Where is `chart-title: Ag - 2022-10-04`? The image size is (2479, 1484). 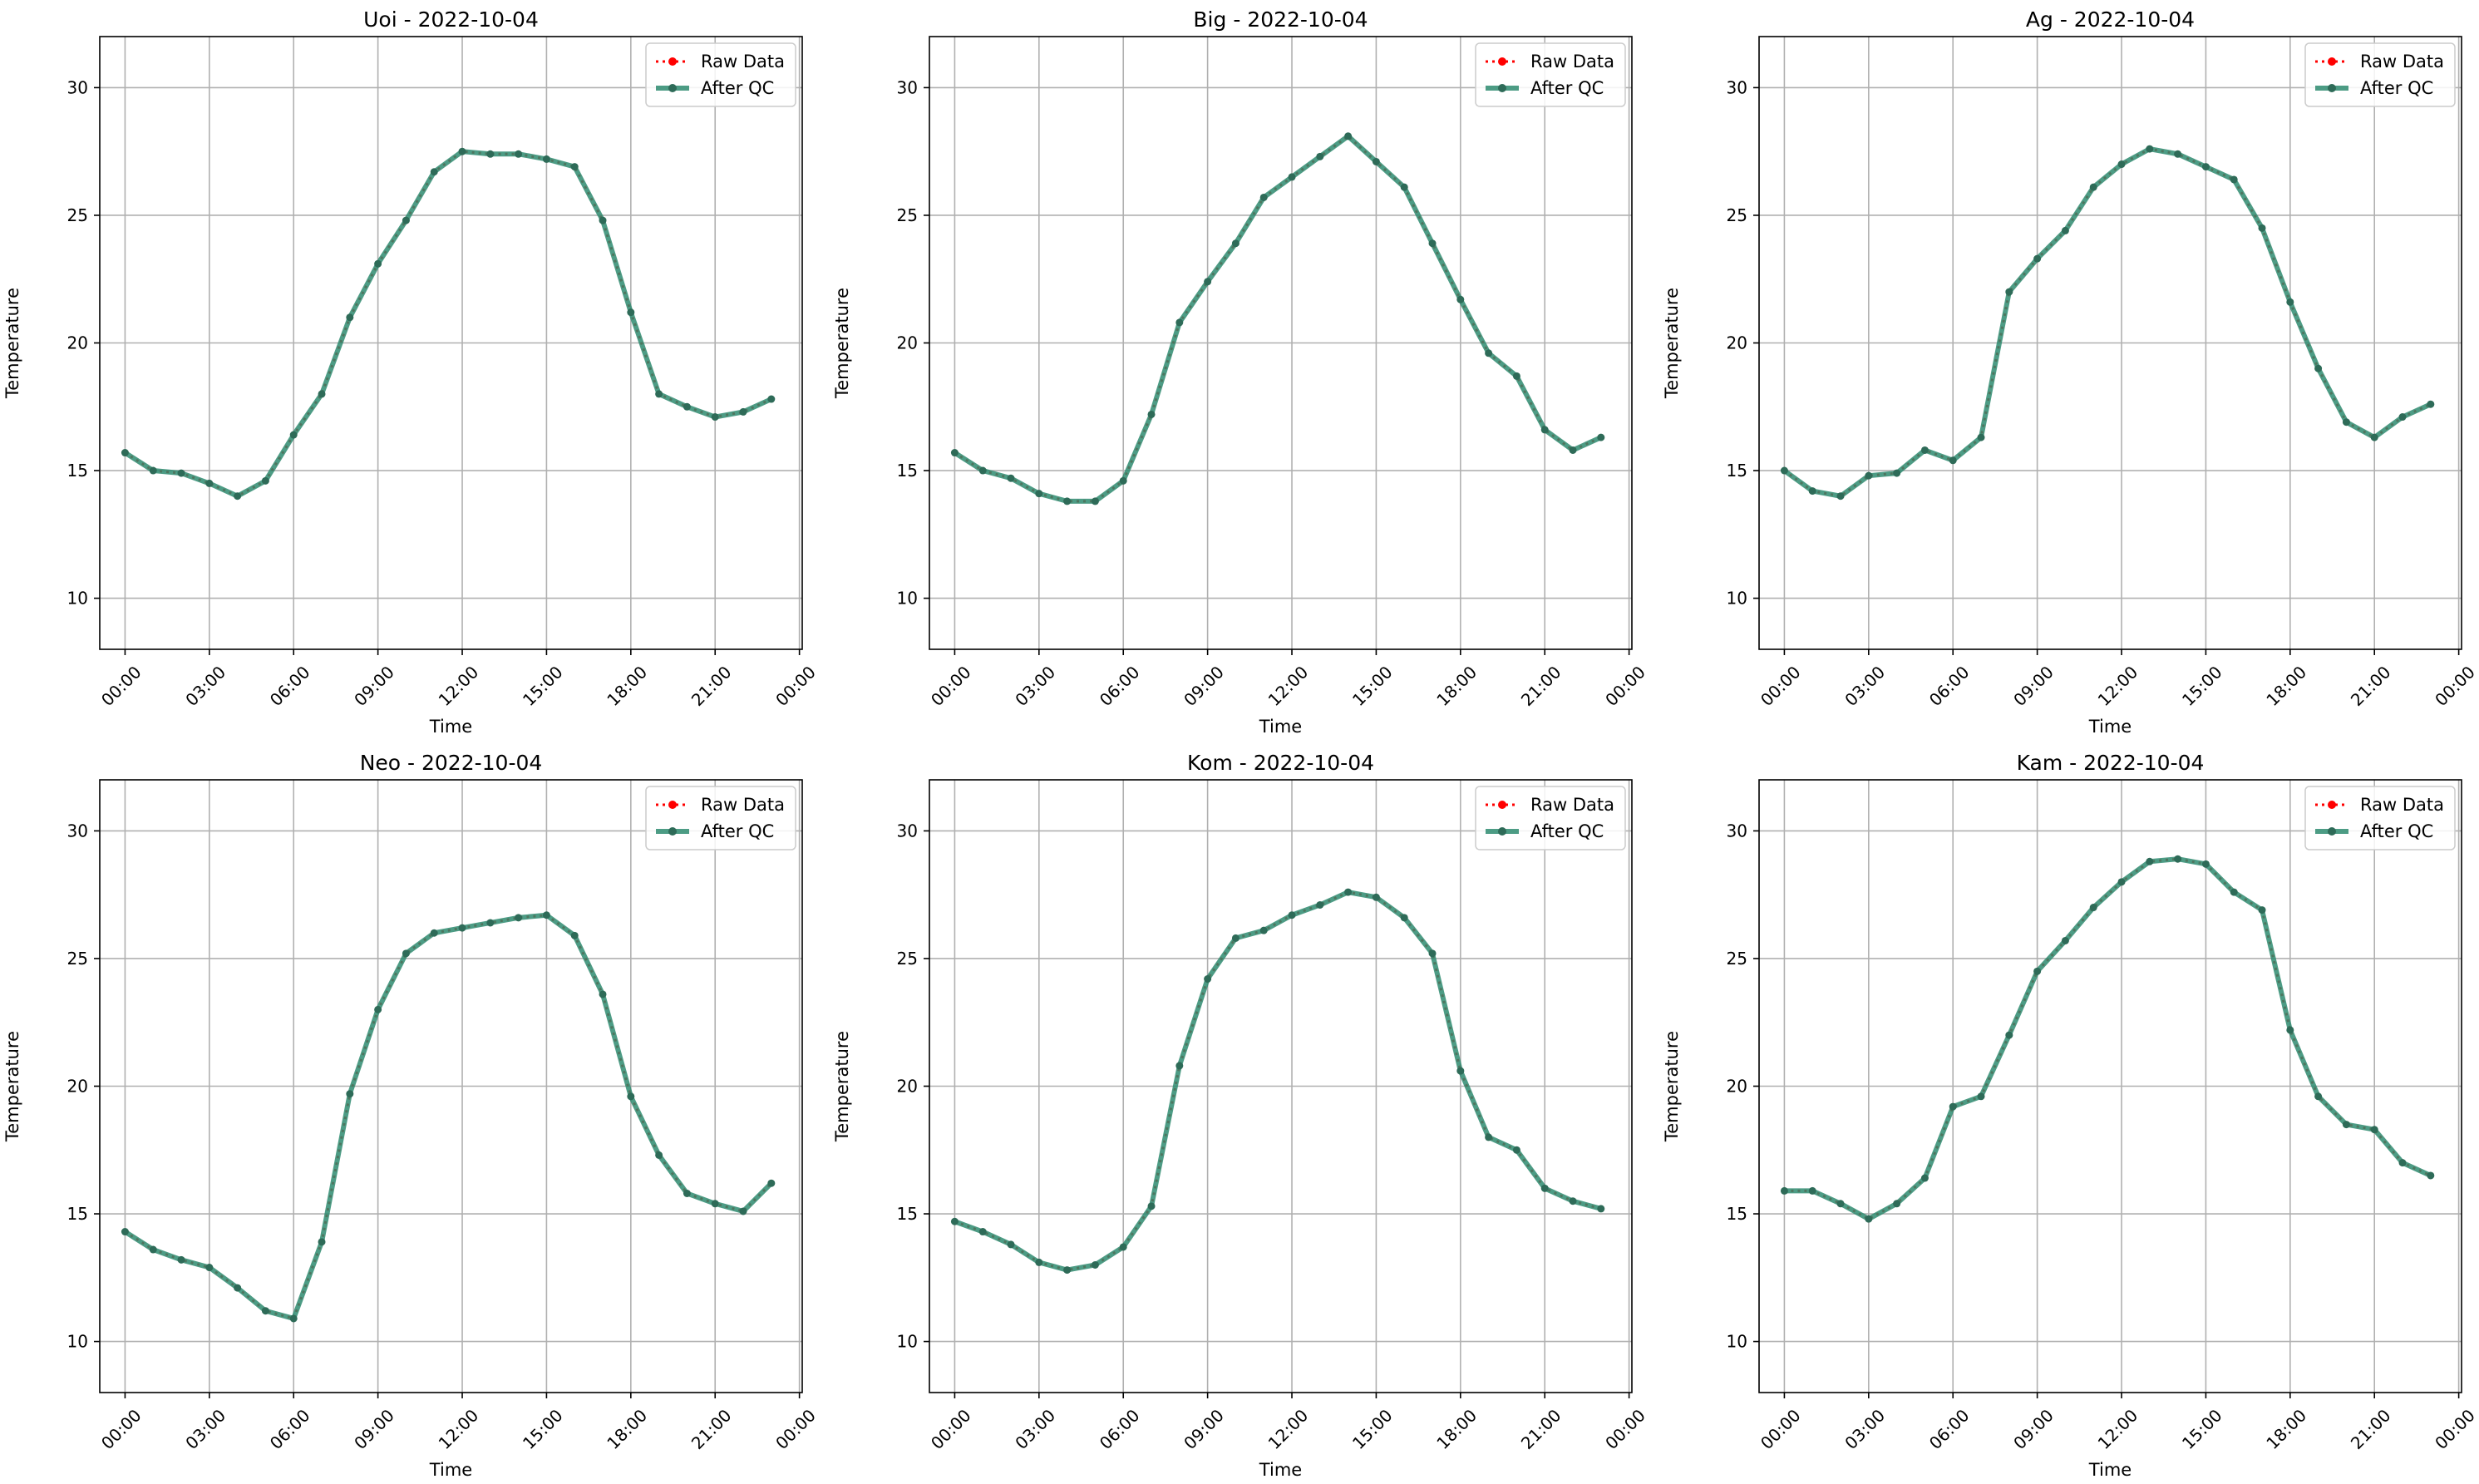
chart-title: Ag - 2022-10-04 is located at coordinates (2110, 19).